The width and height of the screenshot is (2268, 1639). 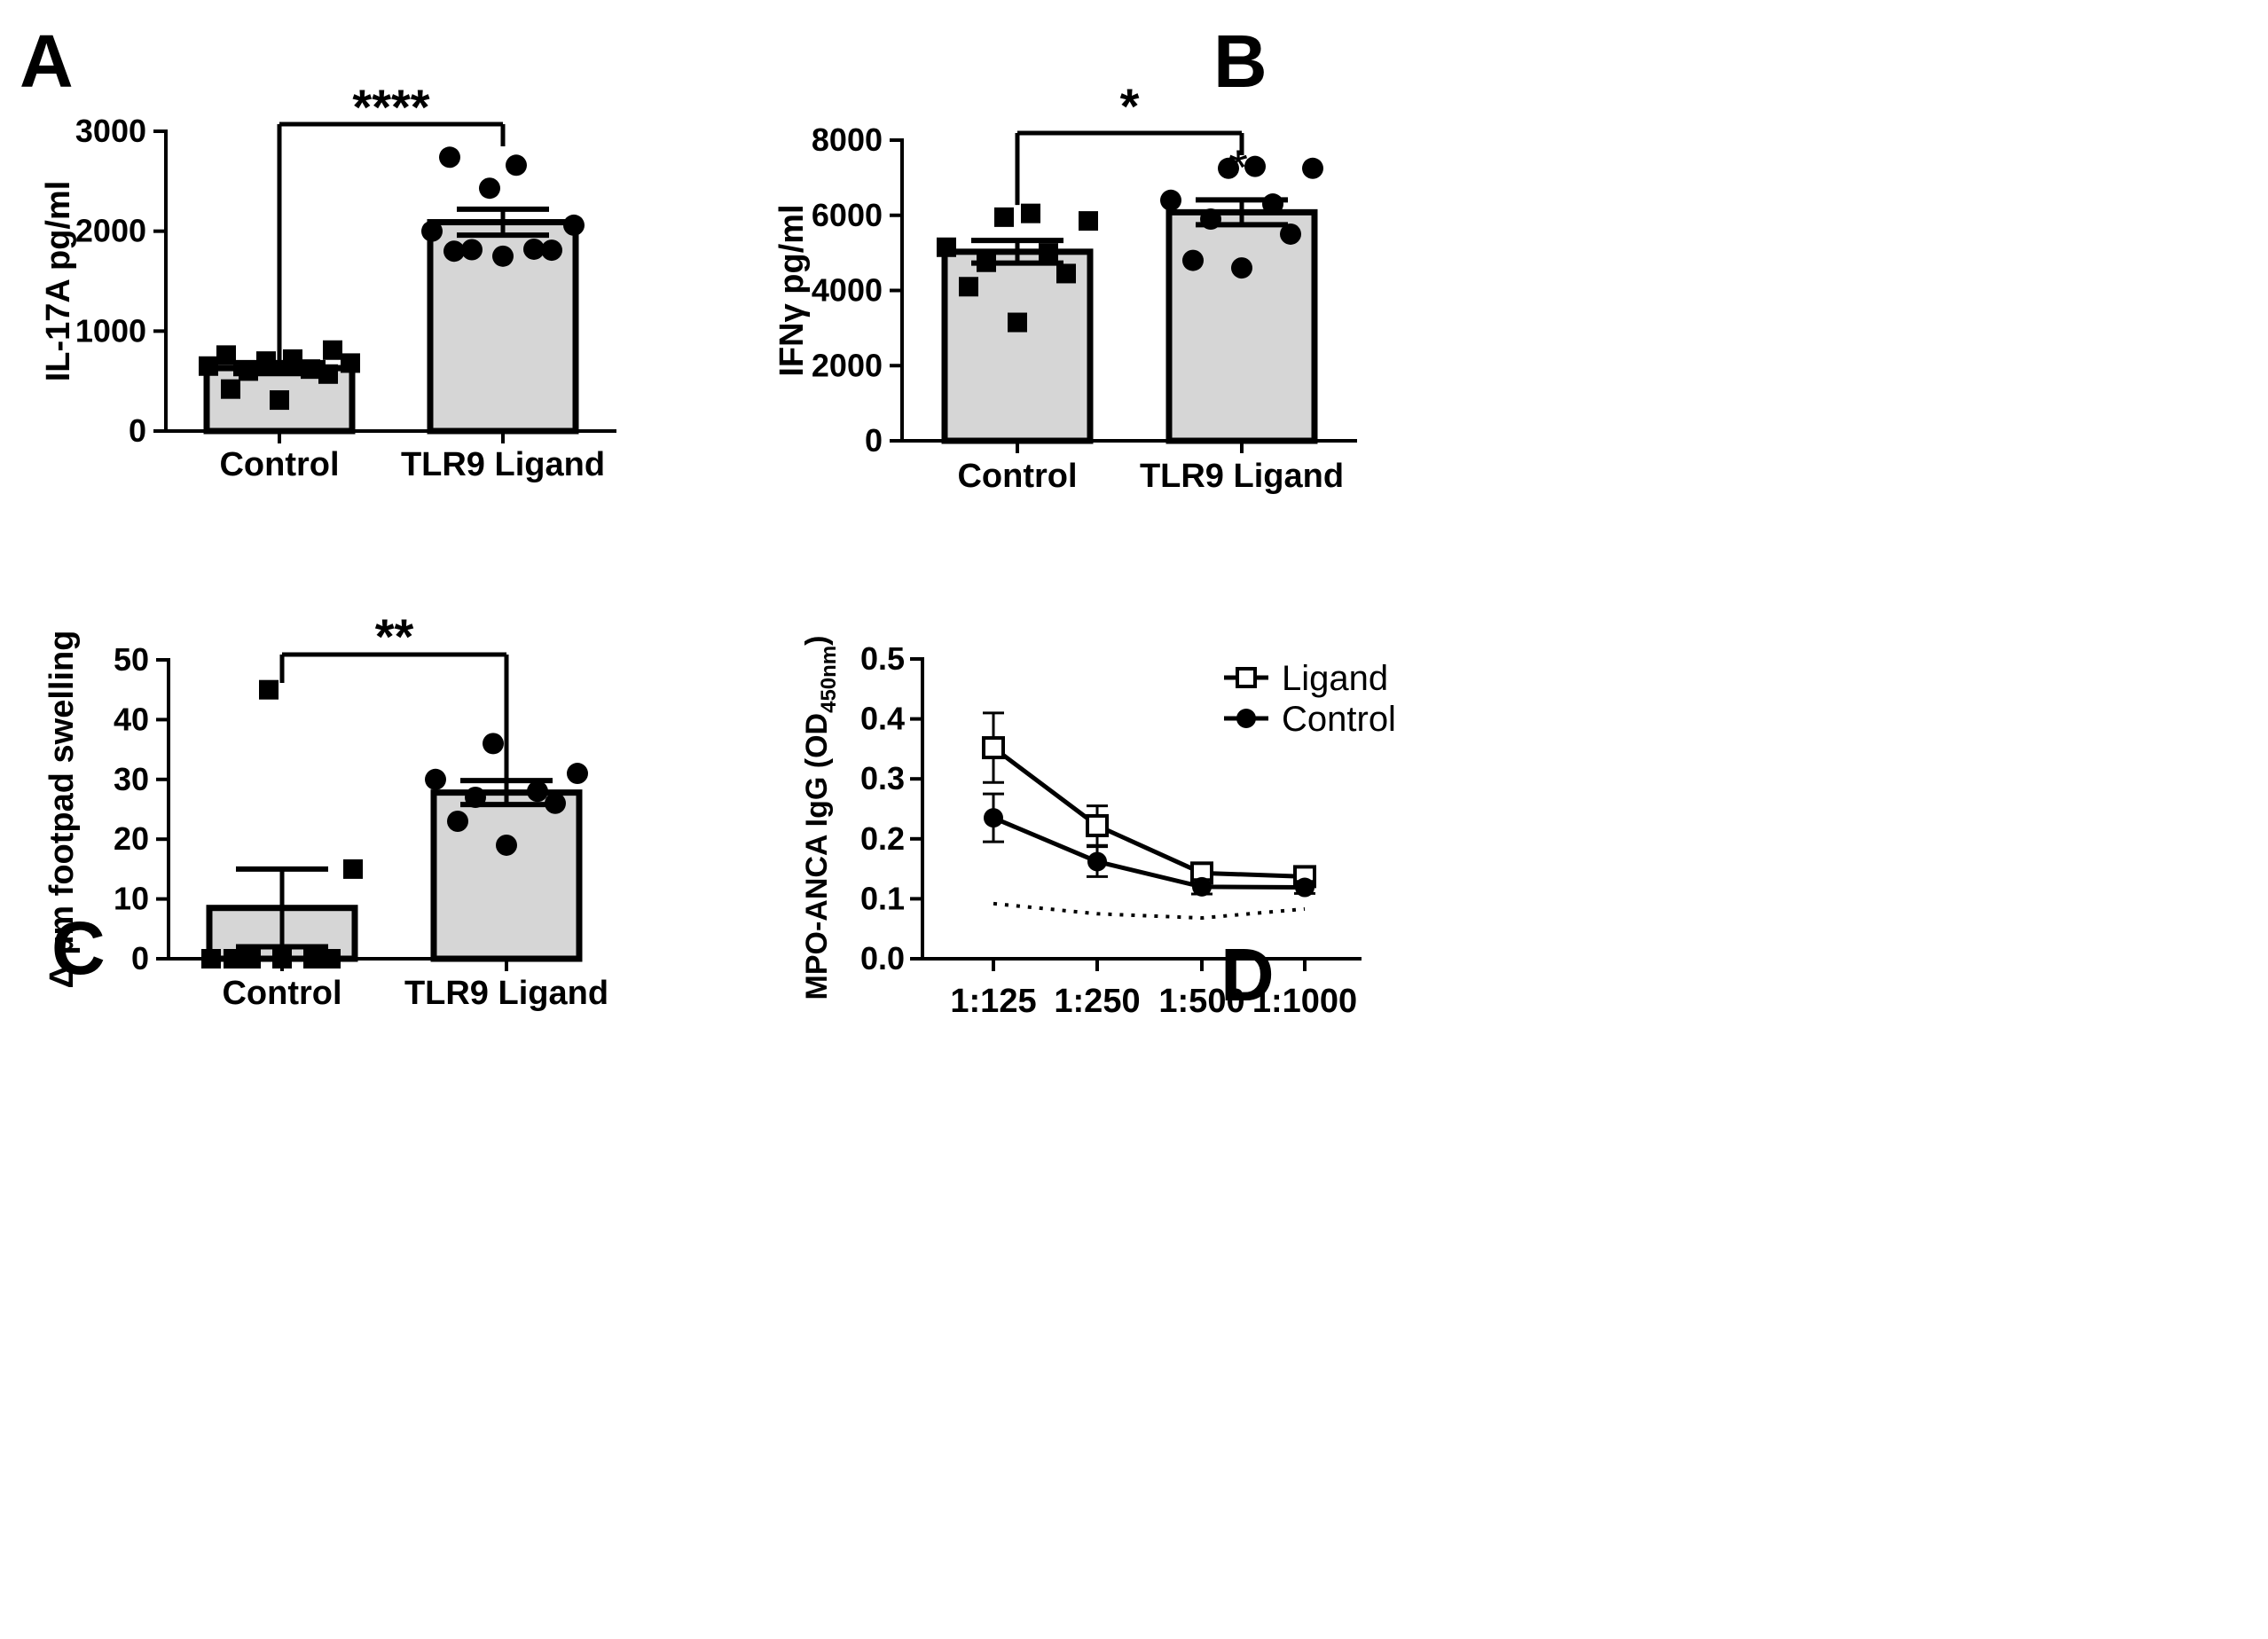 What do you see at coordinates (817, 641) in the screenshot?
I see `y-axis-title-suffix: )` at bounding box center [817, 641].